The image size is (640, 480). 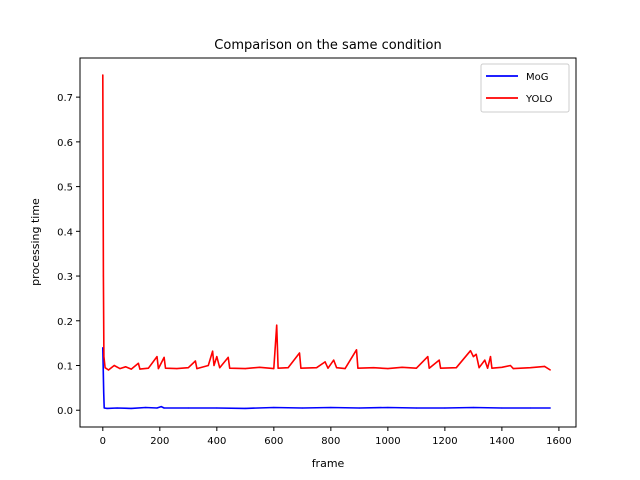 What do you see at coordinates (273, 441) in the screenshot?
I see `x-tick-label: 600` at bounding box center [273, 441].